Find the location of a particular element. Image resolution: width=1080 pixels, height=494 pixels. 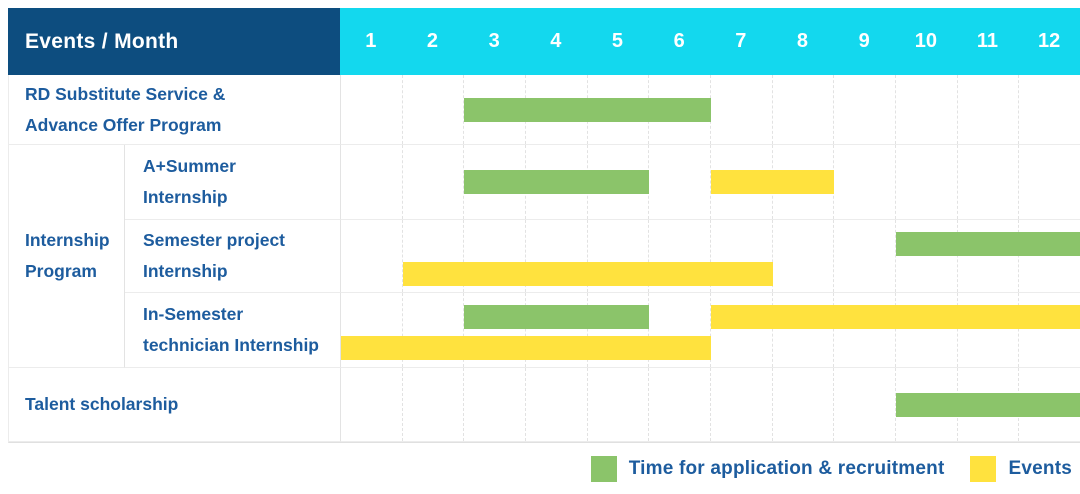

month-tick-1: 1 is located at coordinates (371, 41).